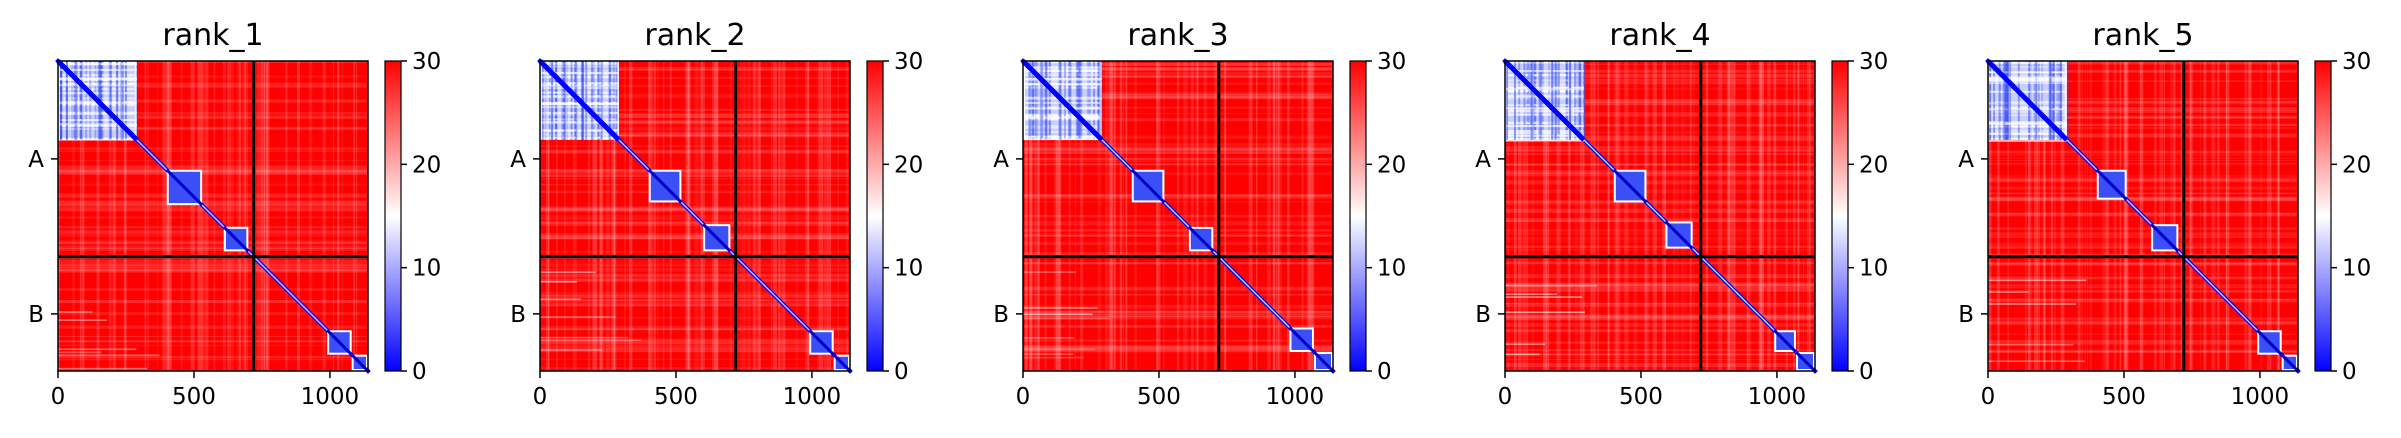  What do you see at coordinates (1295, 397) in the screenshot?
I see `x-tick-label: 1000` at bounding box center [1295, 397].